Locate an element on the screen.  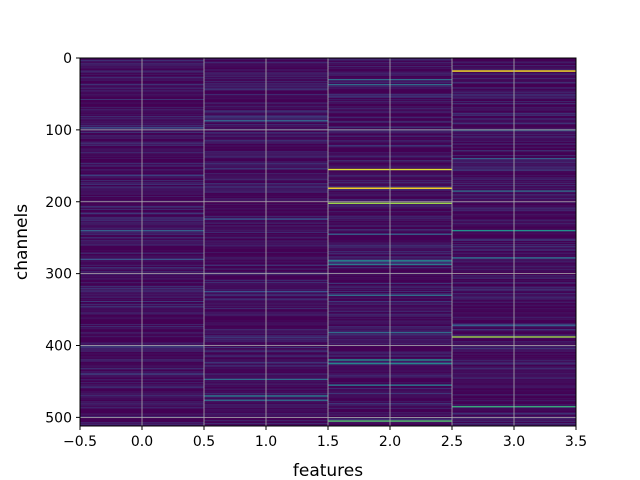
x-tick-label: 2.0 is located at coordinates (390, 442).